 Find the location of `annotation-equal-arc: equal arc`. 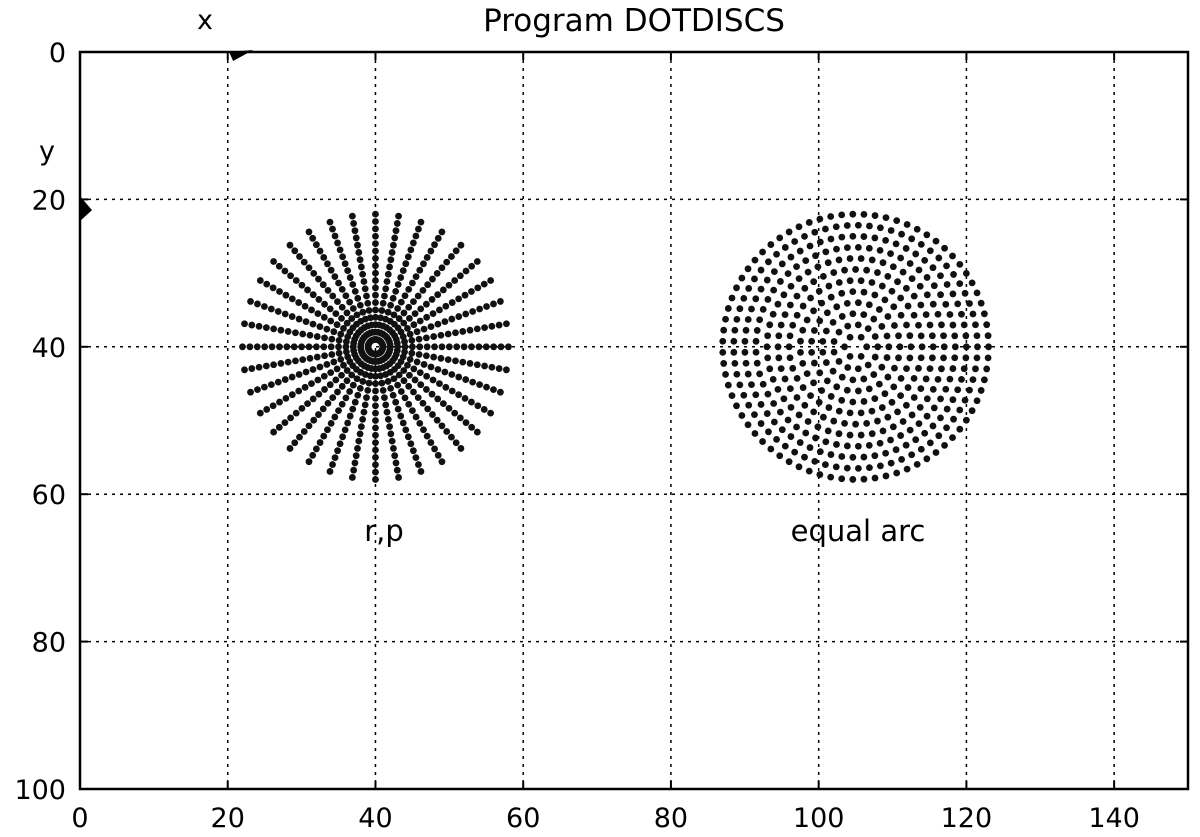

annotation-equal-arc: equal arc is located at coordinates (858, 531).